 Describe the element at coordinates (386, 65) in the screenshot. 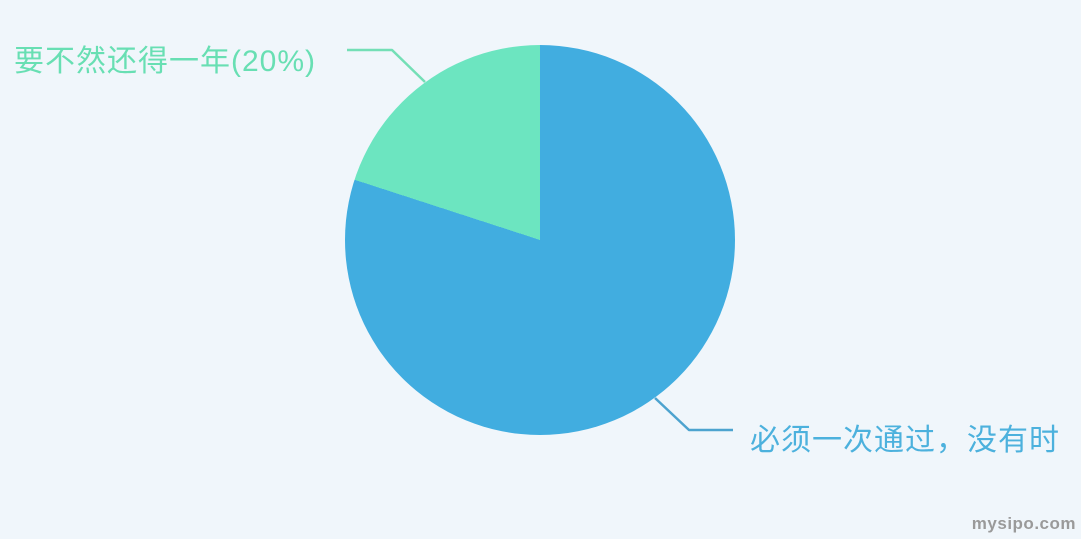

I see `label-line-green-slice` at that location.